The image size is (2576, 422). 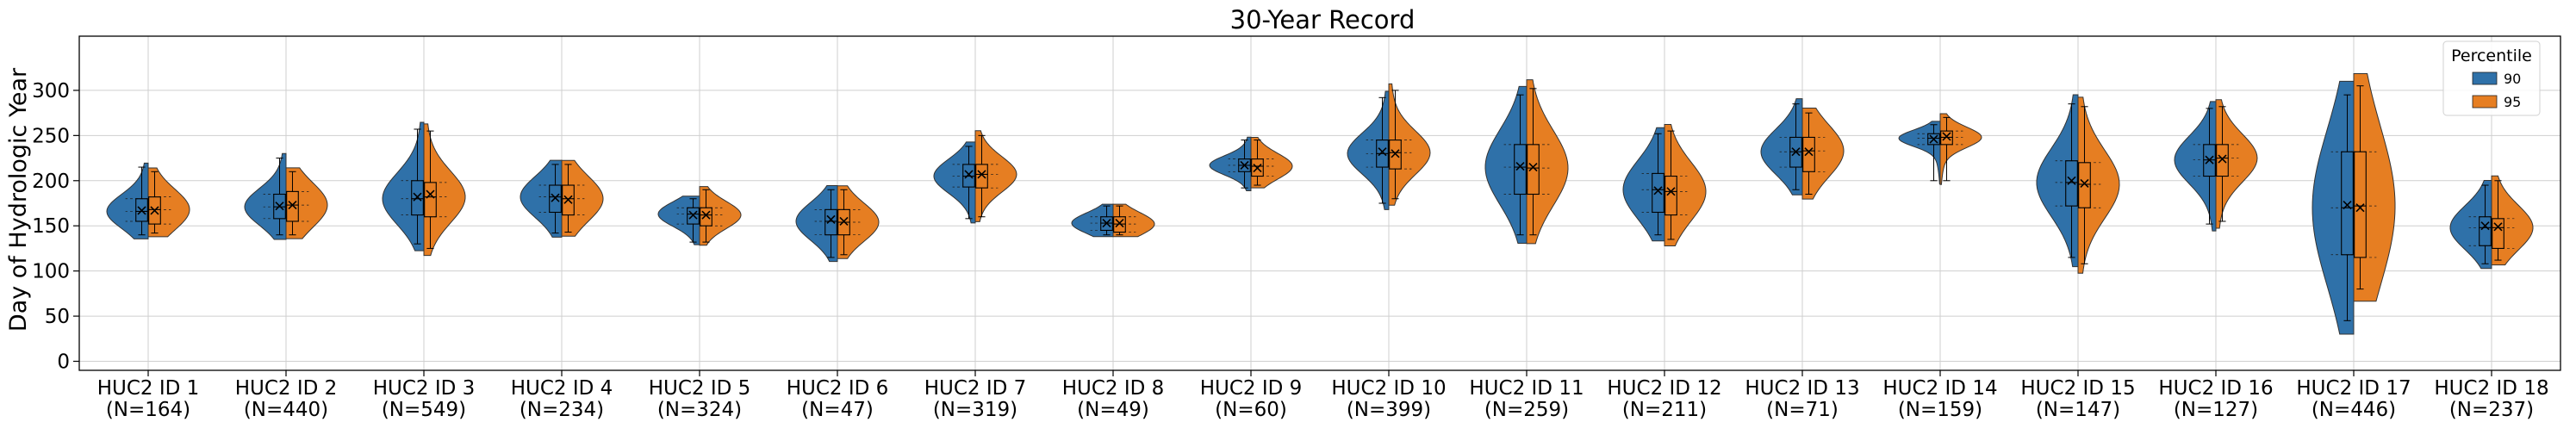 I want to click on legend-label-90: 90, so click(x=2513, y=79).